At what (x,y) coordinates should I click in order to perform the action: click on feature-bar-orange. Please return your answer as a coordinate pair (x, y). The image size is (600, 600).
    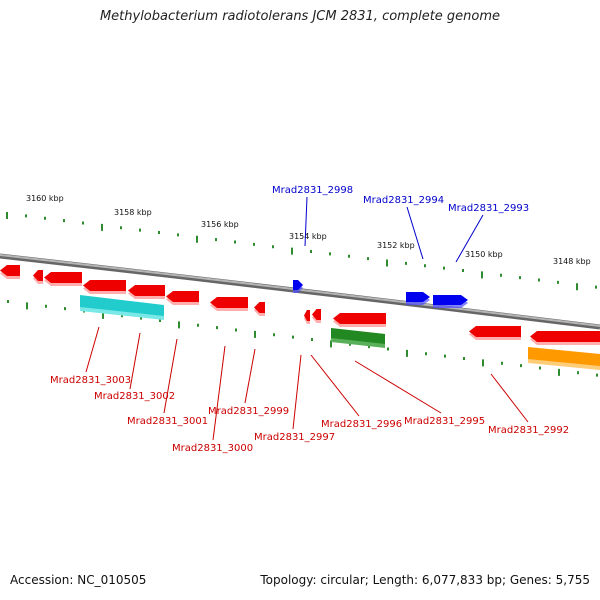
    Looking at the image, I should click on (564, 356).